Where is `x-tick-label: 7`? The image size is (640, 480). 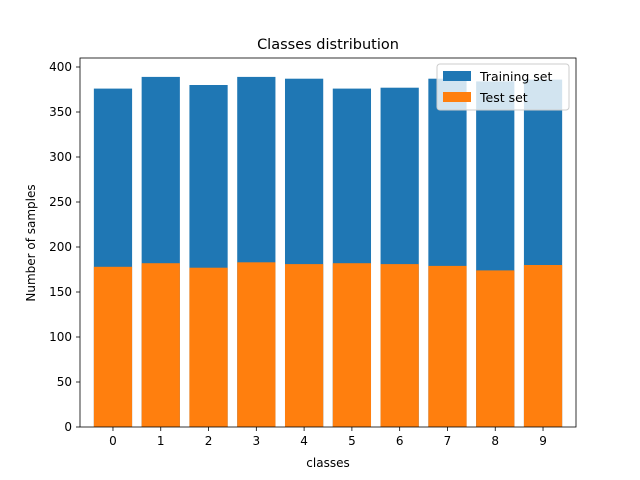 x-tick-label: 7 is located at coordinates (448, 441).